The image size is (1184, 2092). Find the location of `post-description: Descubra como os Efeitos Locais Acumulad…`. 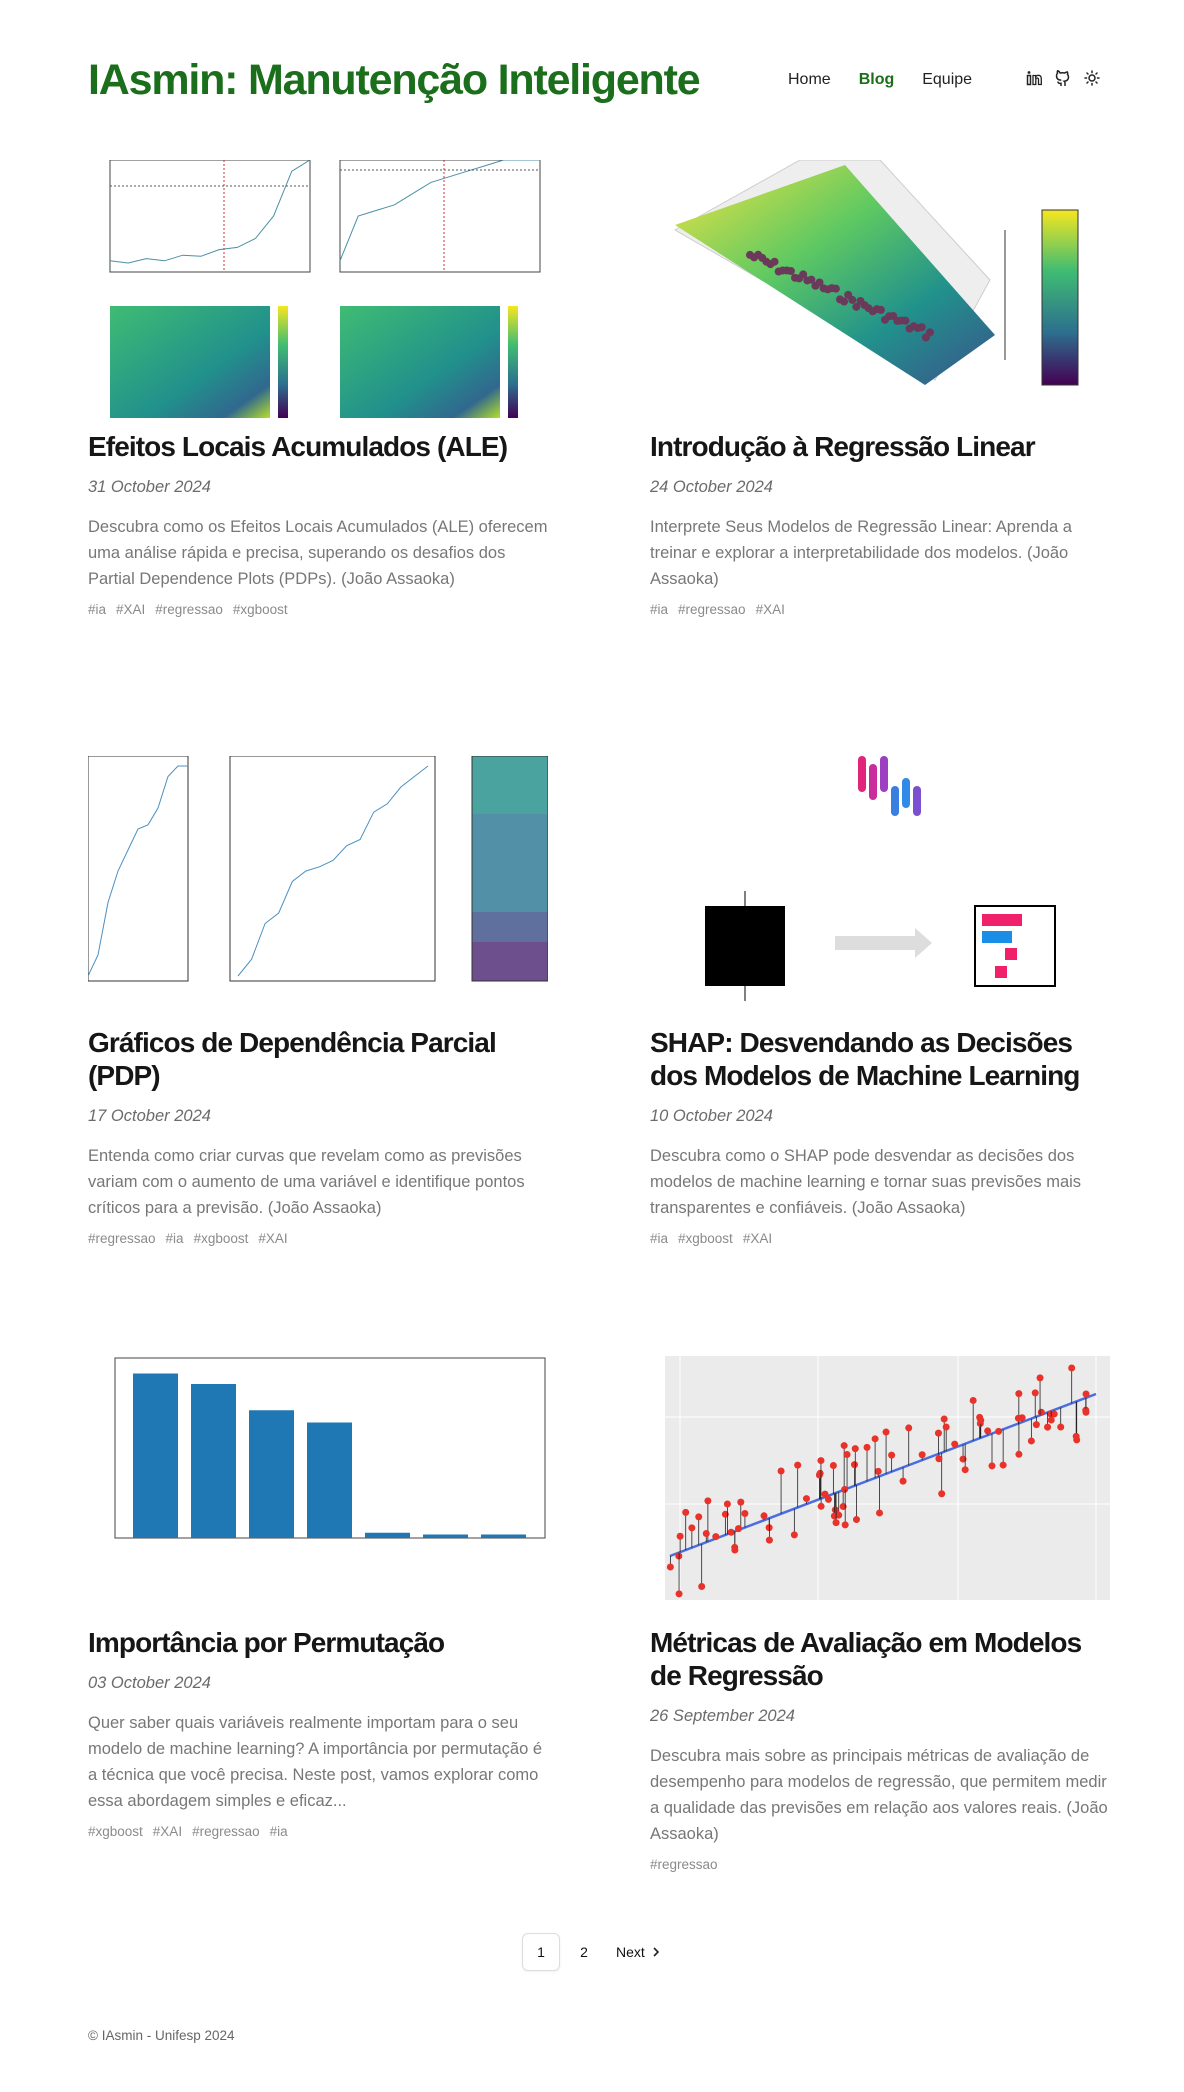

post-description: Descubra como os Efeitos Locais Acumulad… is located at coordinates (318, 553).